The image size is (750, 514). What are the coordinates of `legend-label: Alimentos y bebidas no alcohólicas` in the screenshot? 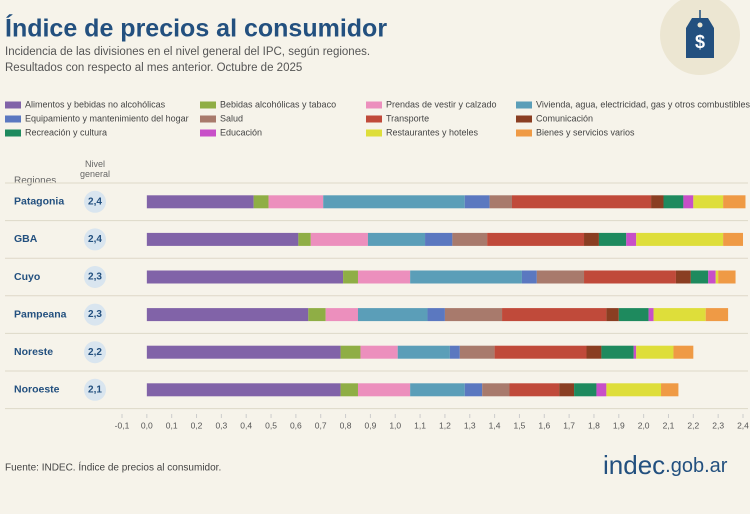 It's located at (95, 104).